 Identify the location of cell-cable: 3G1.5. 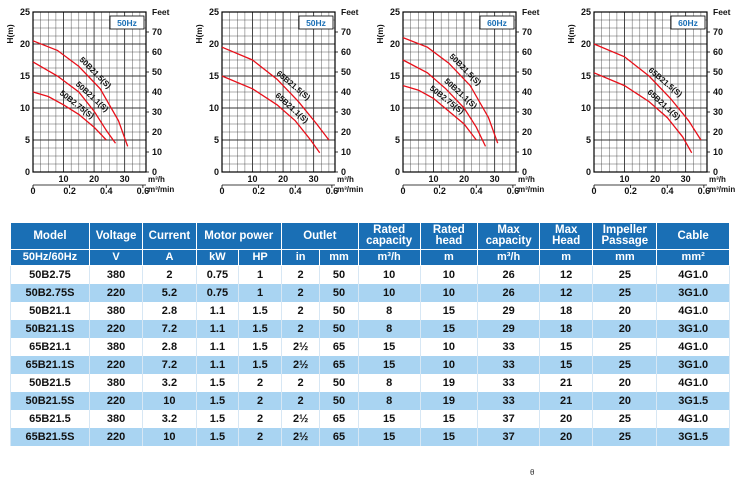
(693, 437).